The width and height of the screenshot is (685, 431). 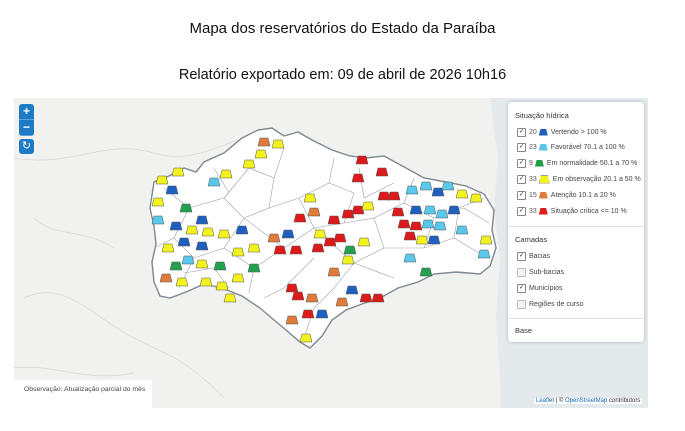 I want to click on attribution-suffix: contributors, so click(x=624, y=401).